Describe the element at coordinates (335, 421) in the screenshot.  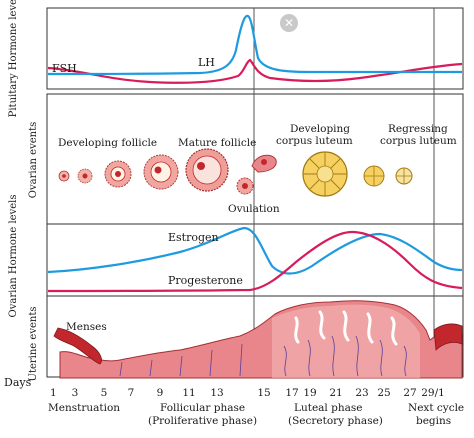
I see `luteal-label-2: (Secretory phase)` at that location.